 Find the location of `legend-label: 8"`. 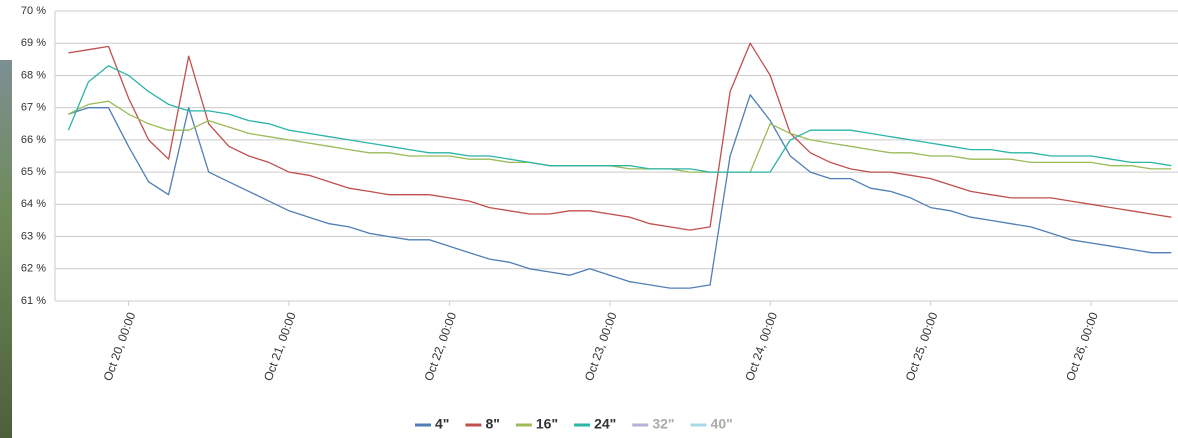

legend-label: 8" is located at coordinates (492, 424).